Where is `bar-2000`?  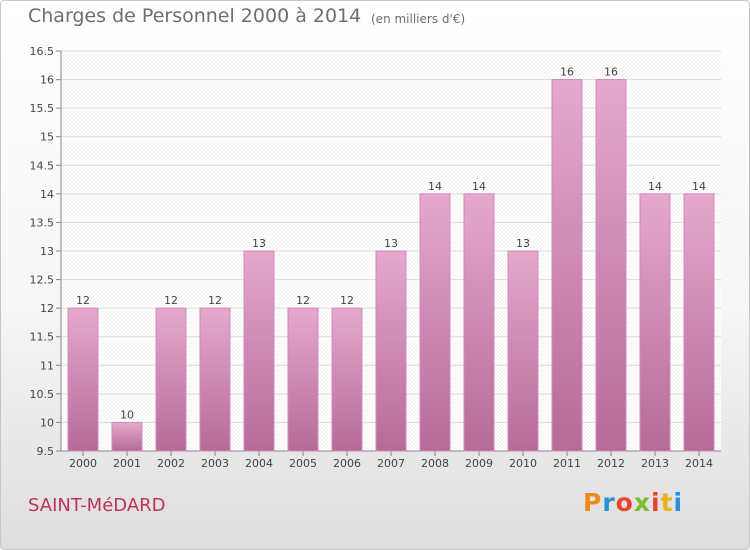
bar-2000 is located at coordinates (83, 379).